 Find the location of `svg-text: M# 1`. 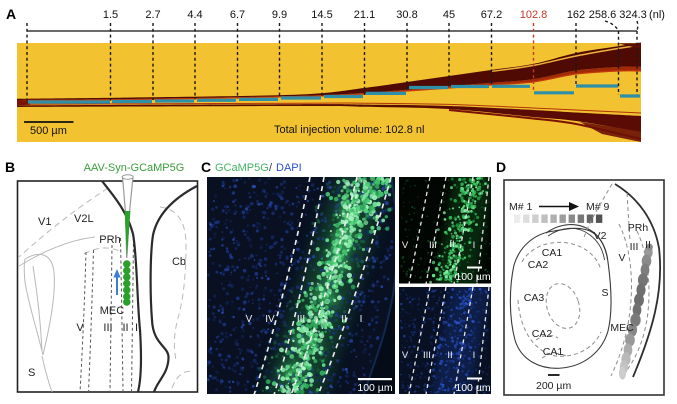

svg-text: M# 1 is located at coordinates (521, 207).